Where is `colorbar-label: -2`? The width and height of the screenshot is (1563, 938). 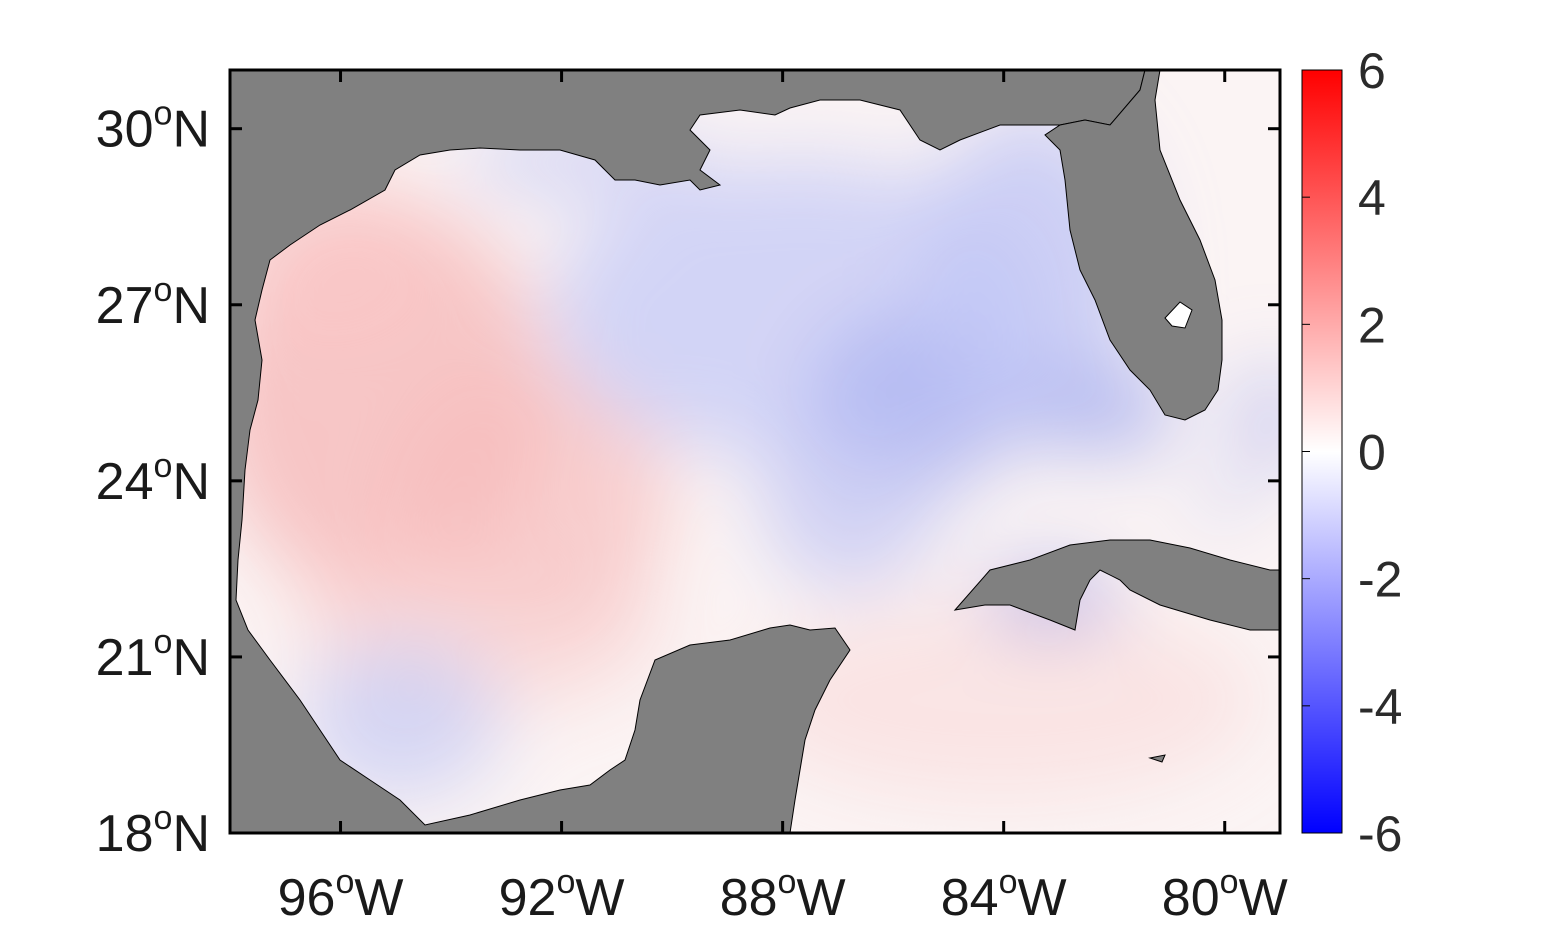 colorbar-label: -2 is located at coordinates (1380, 580).